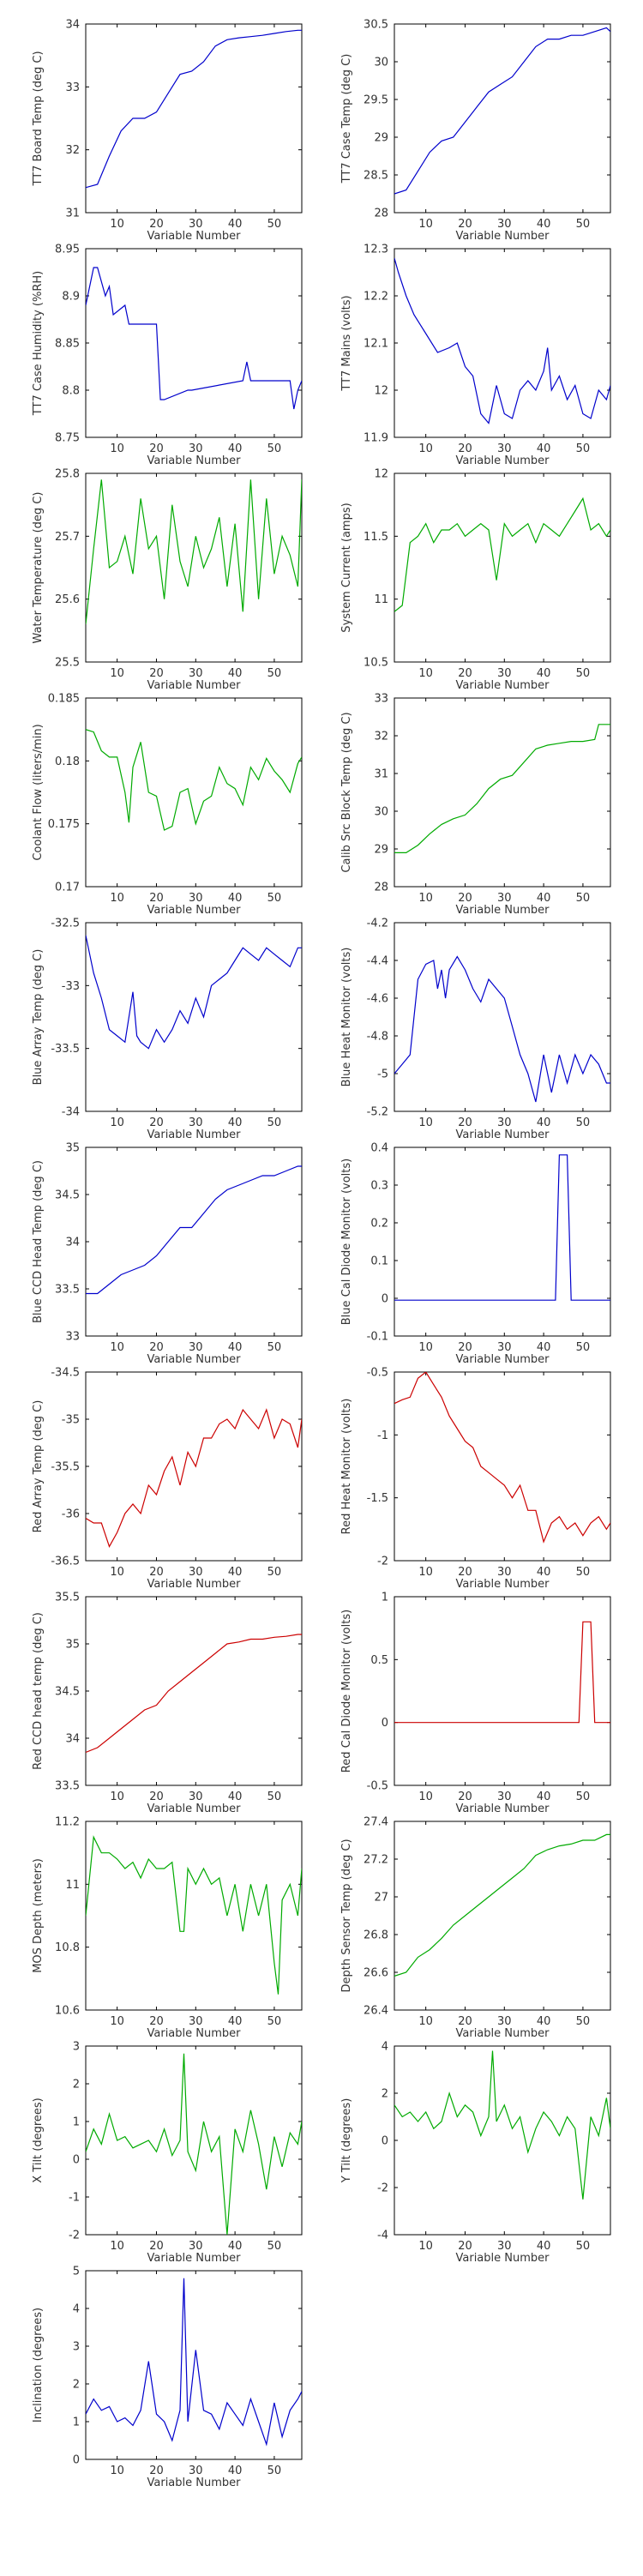 This screenshot has width=643, height=2576. What do you see at coordinates (67, 2012) in the screenshot?
I see `chart-17-y-tick-label-0: 10.6` at bounding box center [67, 2012].